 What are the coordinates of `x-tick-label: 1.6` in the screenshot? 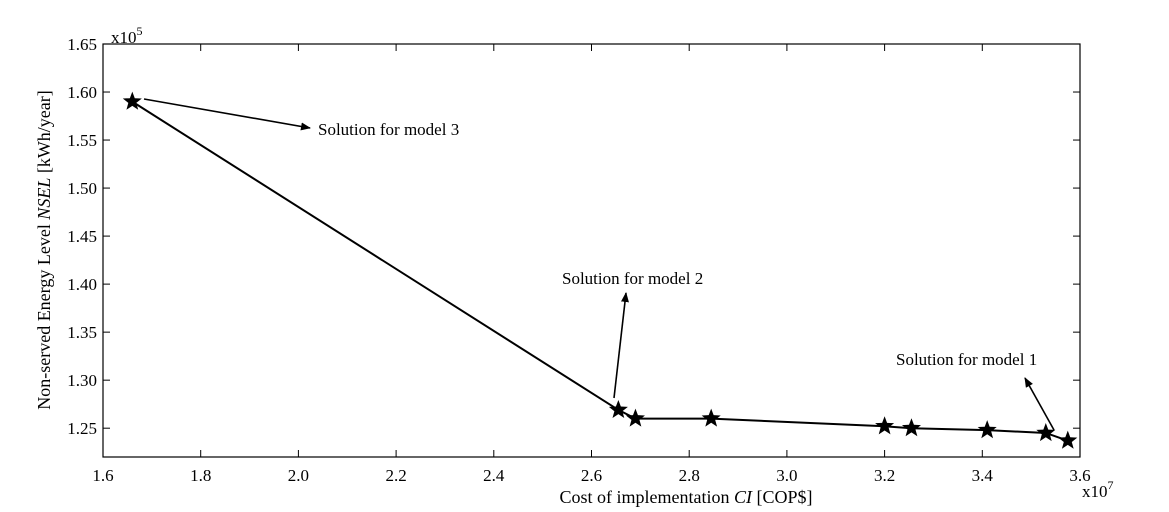 It's located at (102, 475).